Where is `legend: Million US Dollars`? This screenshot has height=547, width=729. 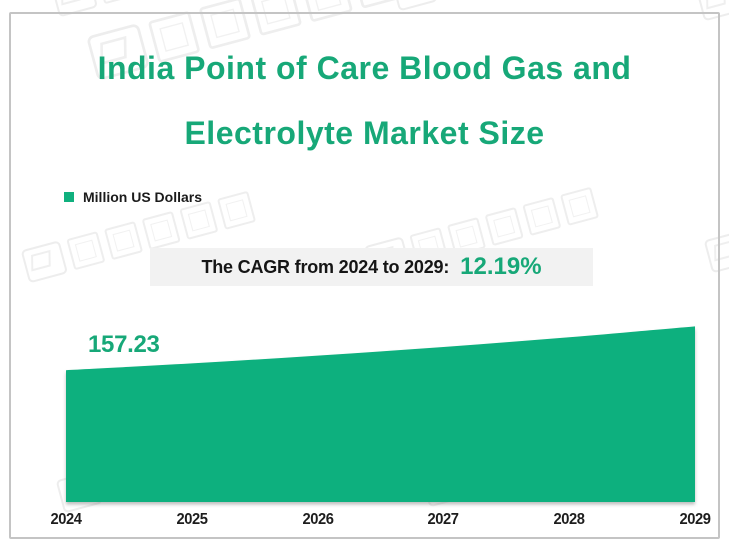 legend: Million US Dollars is located at coordinates (133, 197).